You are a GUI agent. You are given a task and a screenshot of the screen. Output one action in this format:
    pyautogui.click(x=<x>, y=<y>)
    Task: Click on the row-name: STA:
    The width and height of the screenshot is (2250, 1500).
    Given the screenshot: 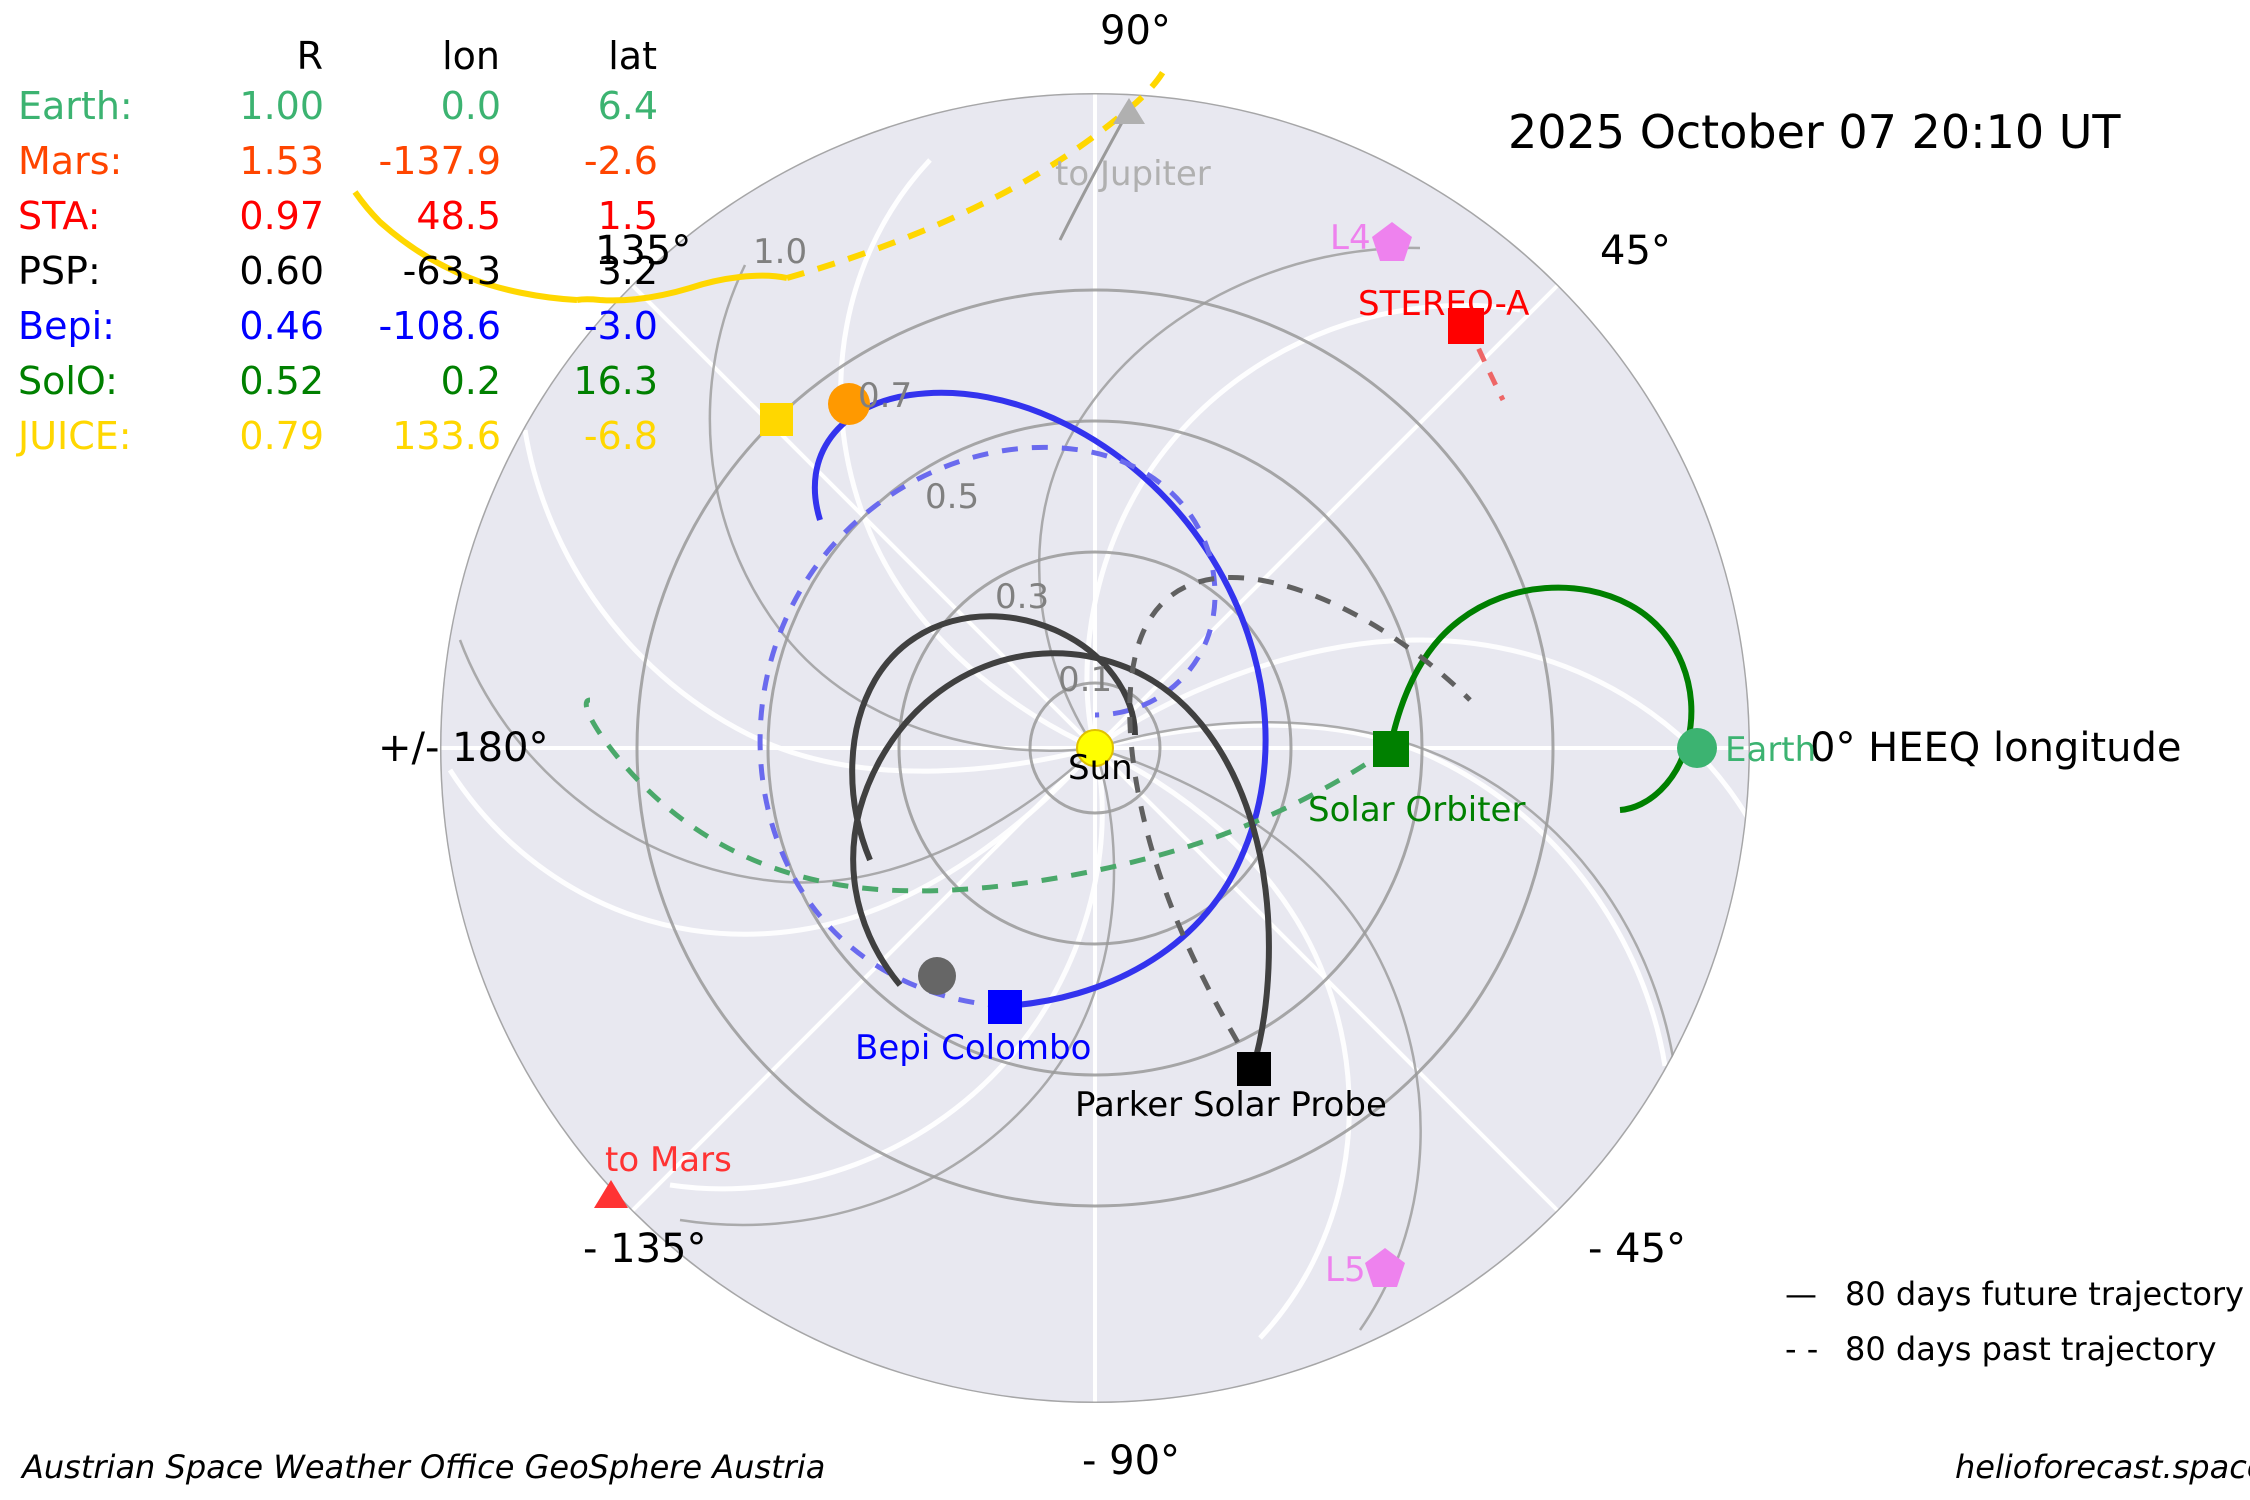 What is the action you would take?
    pyautogui.click(x=59, y=216)
    